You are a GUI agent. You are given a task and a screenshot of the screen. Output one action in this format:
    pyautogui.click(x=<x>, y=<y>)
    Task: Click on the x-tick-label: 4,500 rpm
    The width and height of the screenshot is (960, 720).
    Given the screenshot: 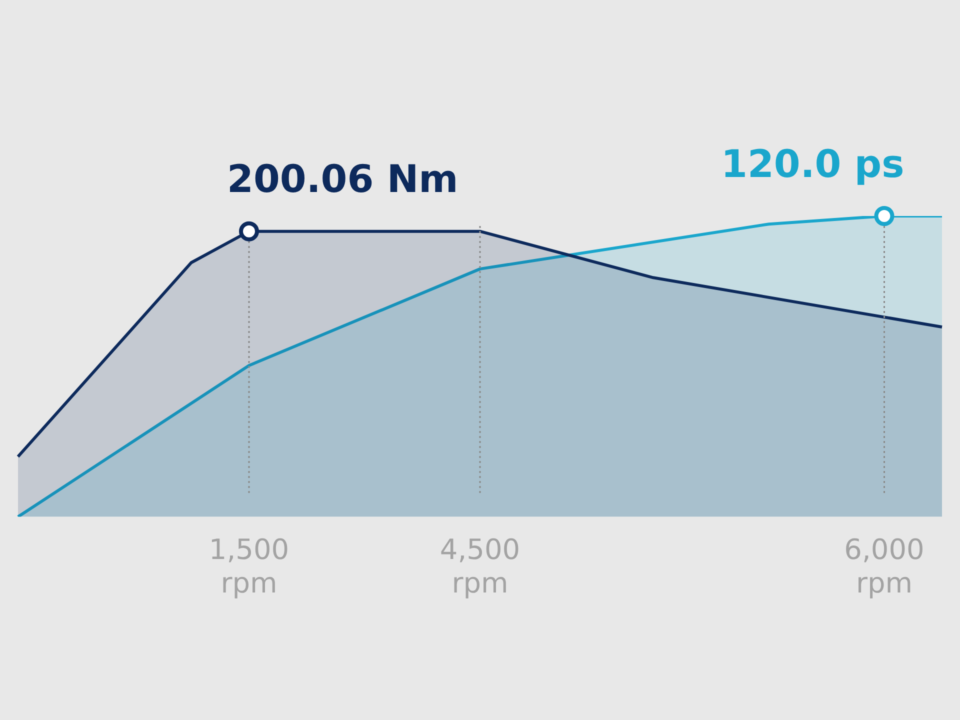 What is the action you would take?
    pyautogui.click(x=480, y=566)
    